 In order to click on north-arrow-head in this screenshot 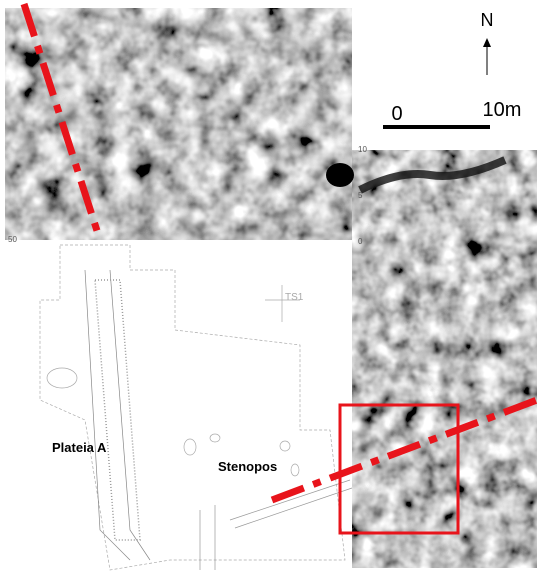, I will do `click(487, 42)`.